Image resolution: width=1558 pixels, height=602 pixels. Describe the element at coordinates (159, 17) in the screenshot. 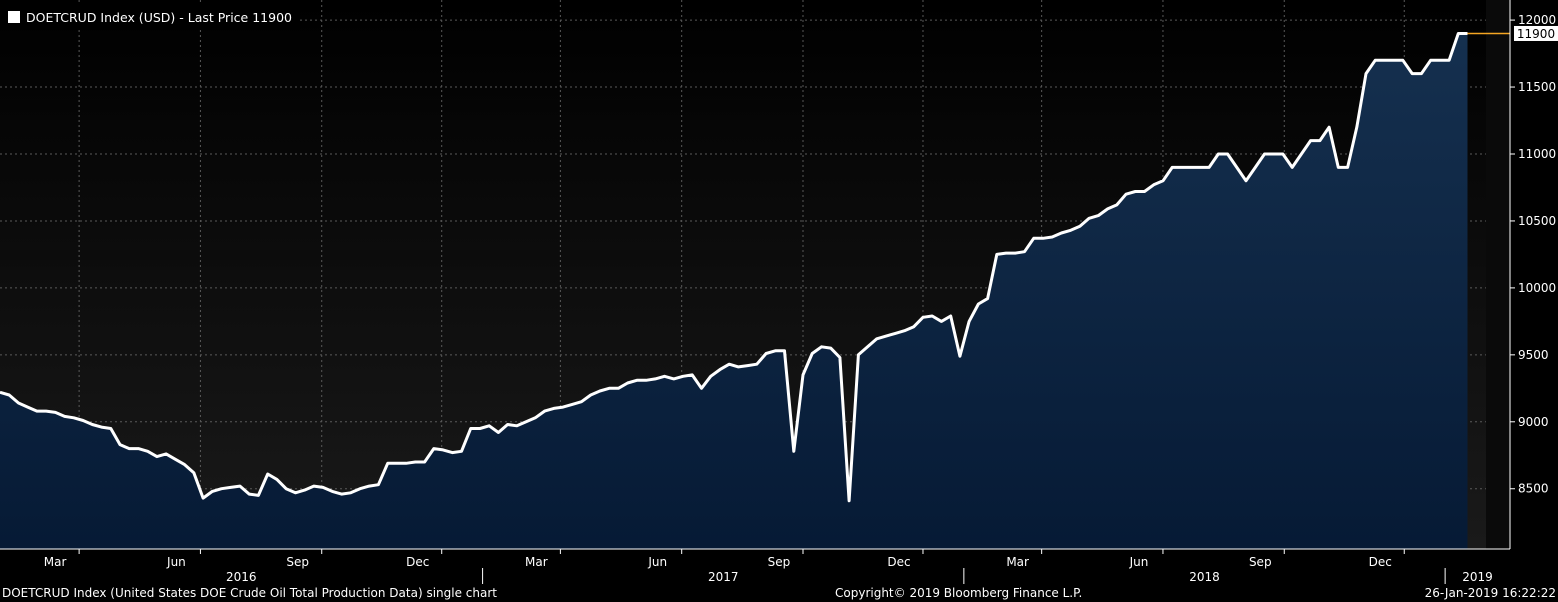

I see `legend-label: DOETCRUD Index (USD) - Last Price 11900` at that location.